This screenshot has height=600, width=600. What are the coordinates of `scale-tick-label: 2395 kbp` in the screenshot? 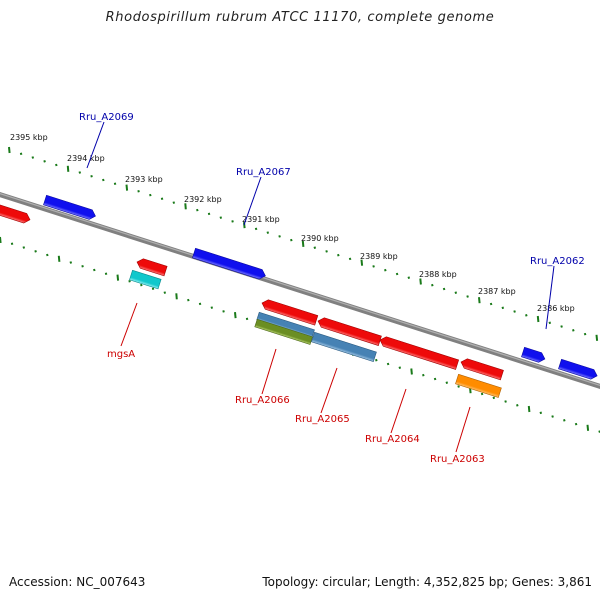 It's located at (29, 137).